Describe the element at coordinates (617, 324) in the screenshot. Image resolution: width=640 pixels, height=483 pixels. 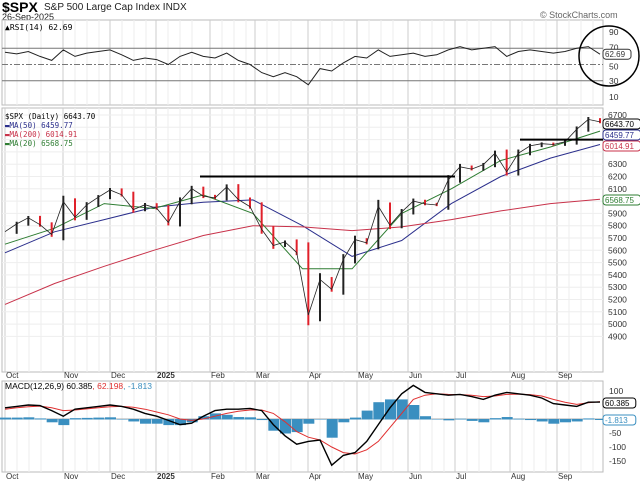
I see `price-tick: 5000` at that location.